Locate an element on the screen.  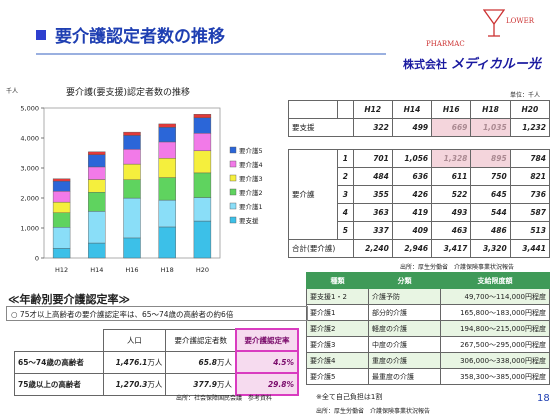
table-cell: 1,035 is located at coordinates (490, 127).